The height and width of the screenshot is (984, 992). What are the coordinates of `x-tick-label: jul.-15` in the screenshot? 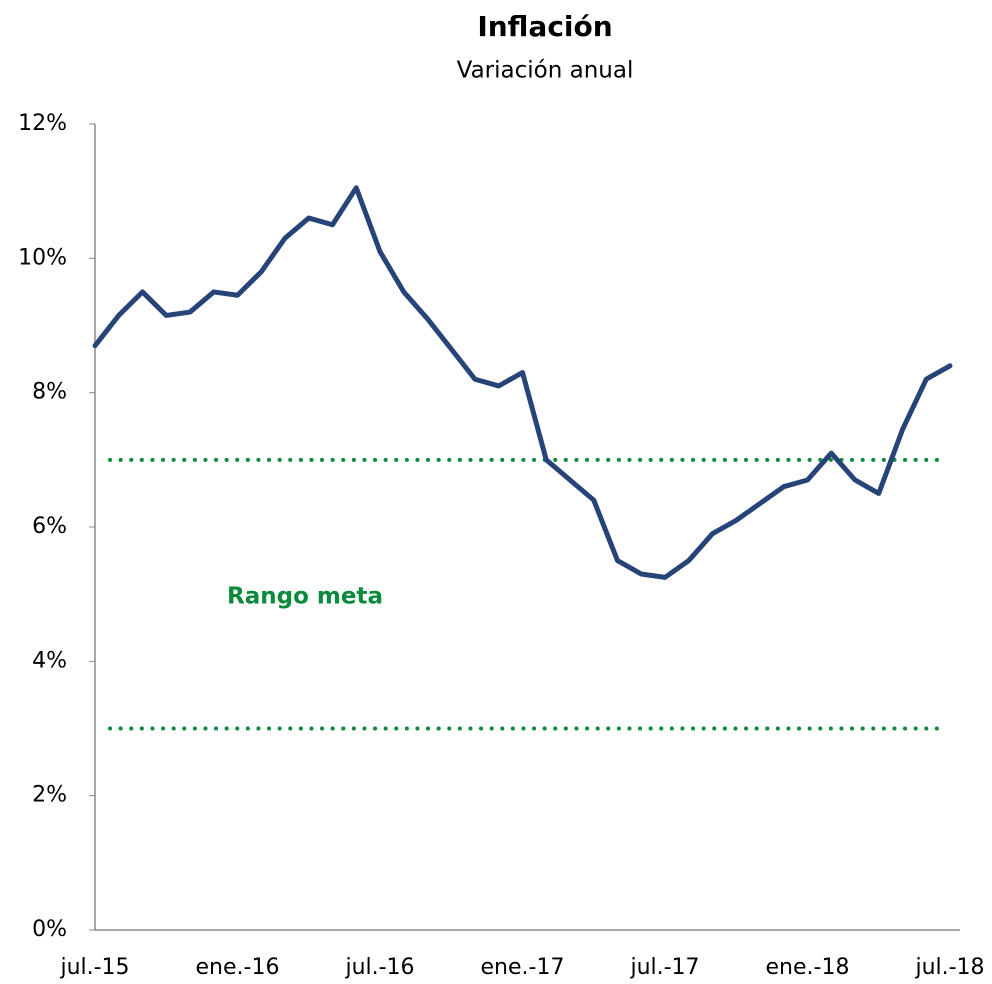 It's located at (94, 967).